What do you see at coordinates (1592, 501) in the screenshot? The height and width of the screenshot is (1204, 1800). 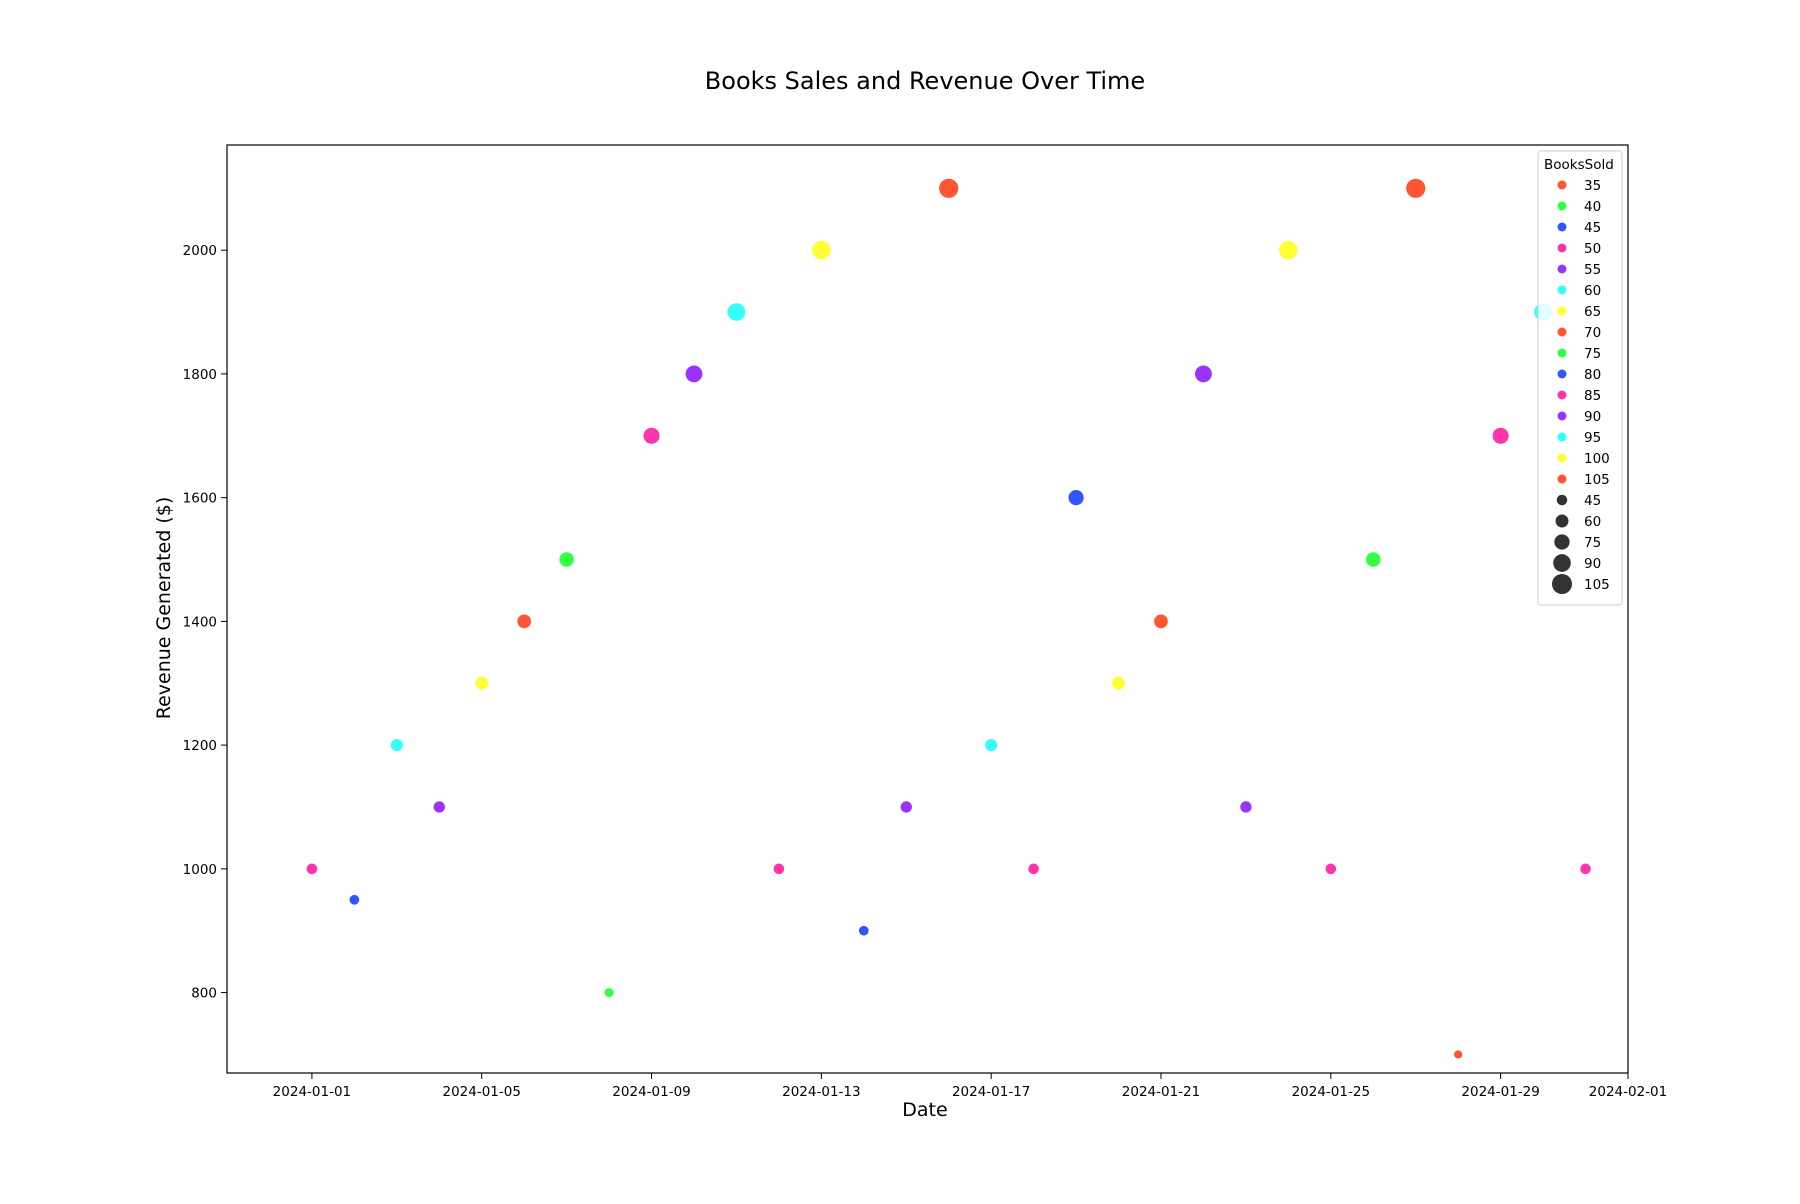 I see `legend-size-label: 45` at bounding box center [1592, 501].